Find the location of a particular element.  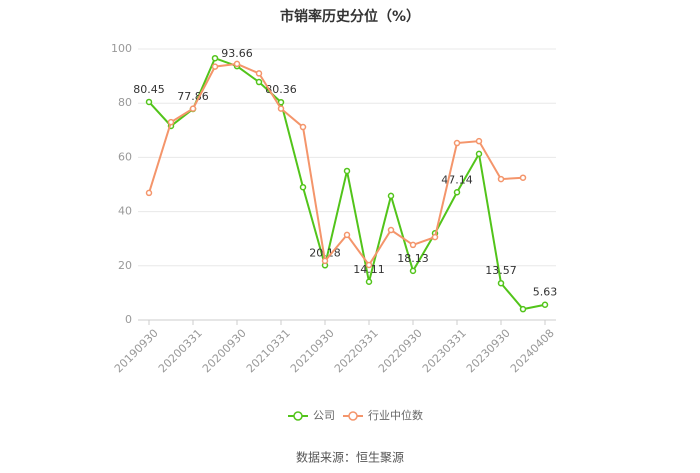

x-tick-label: 20230930 is located at coordinates (488, 351).